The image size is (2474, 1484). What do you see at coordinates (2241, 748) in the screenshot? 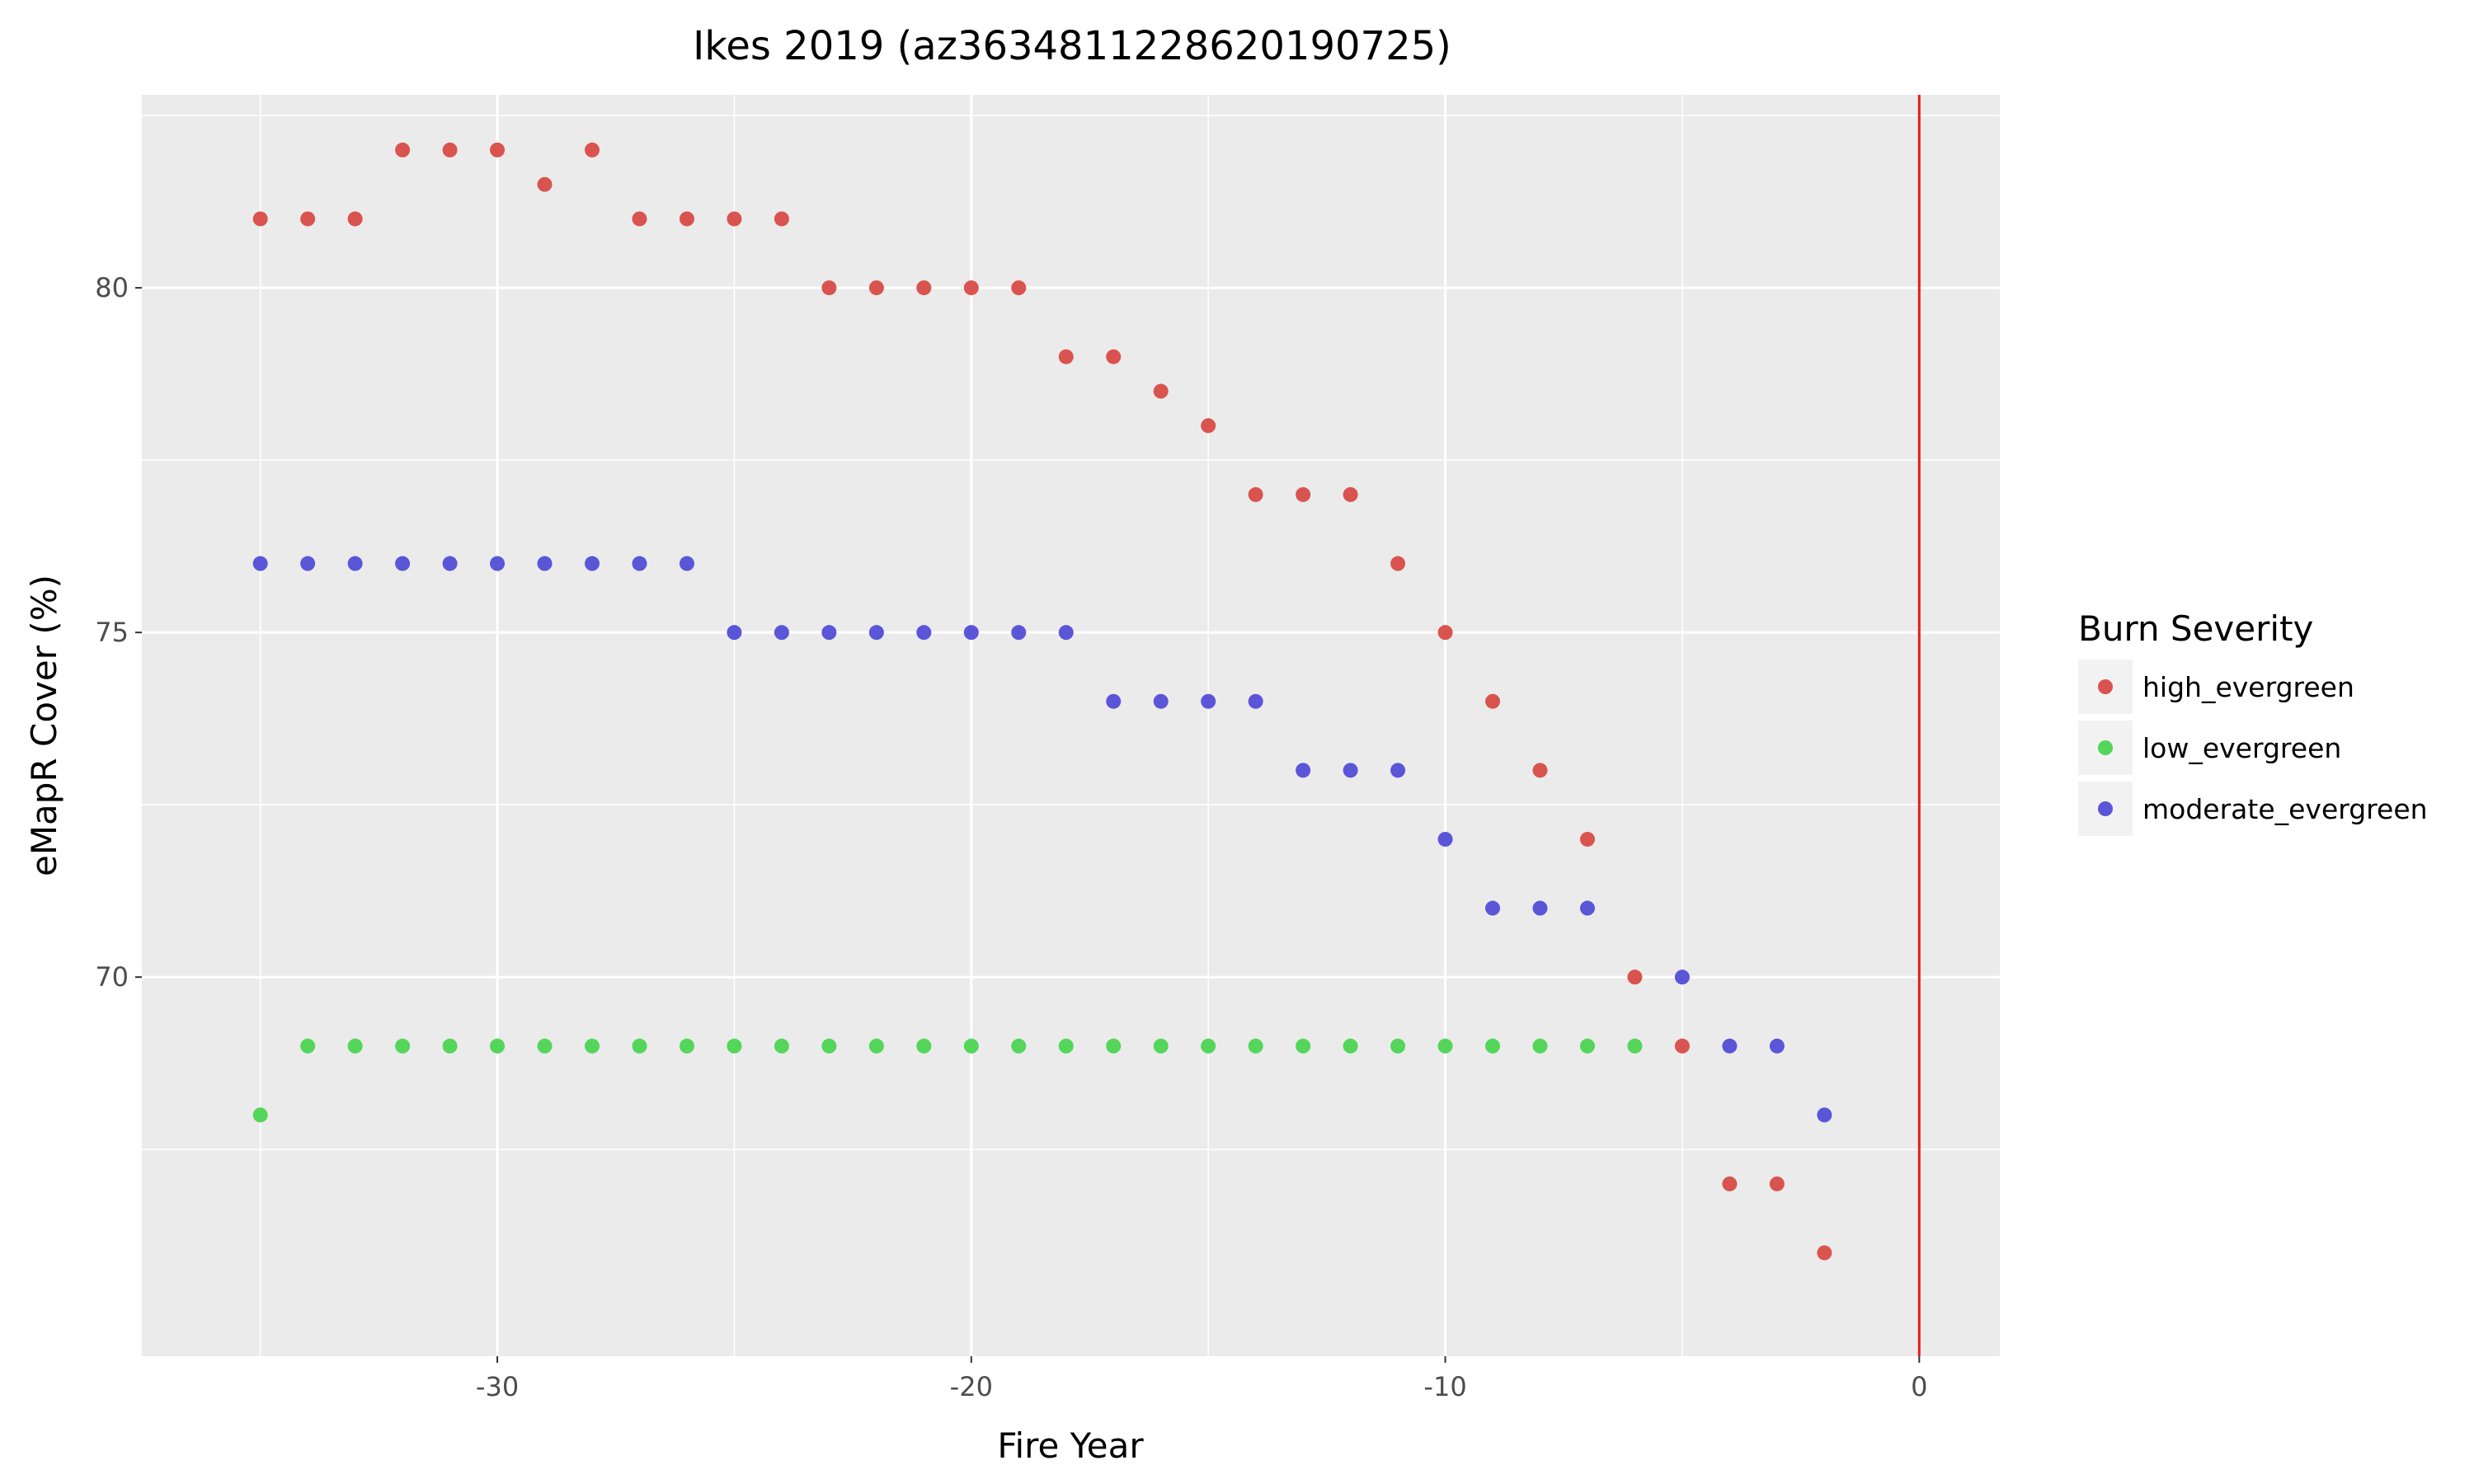
I see `legend-label-low_evergreen: low_evergreen` at bounding box center [2241, 748].